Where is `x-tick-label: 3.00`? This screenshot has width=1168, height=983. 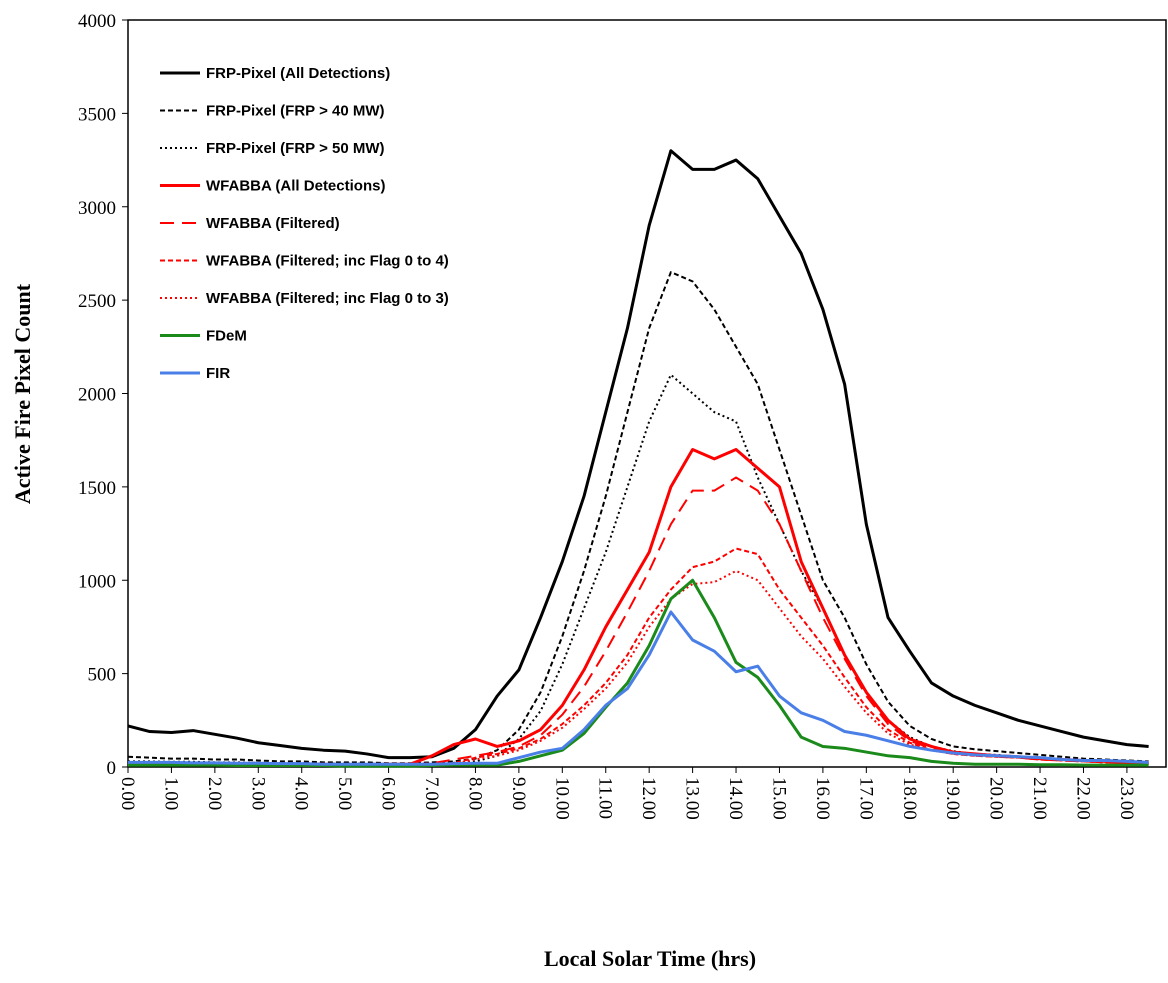
x-tick-label: 3.00 is located at coordinates (257, 793).